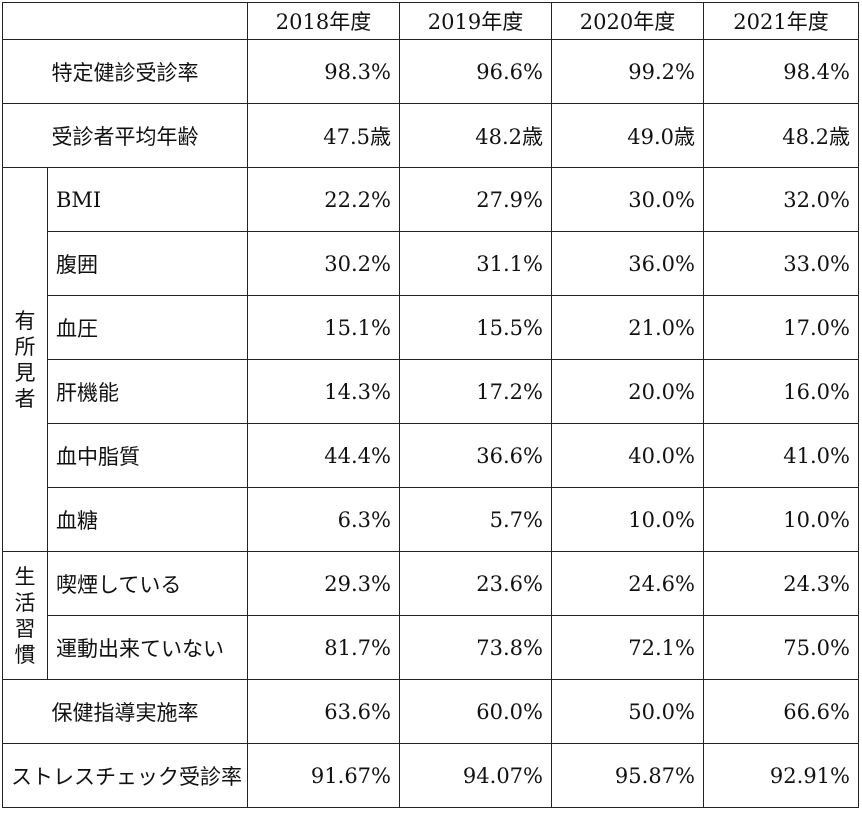 This screenshot has width=862, height=824. What do you see at coordinates (781, 263) in the screenshot?
I see `value-cell: 33.0%` at bounding box center [781, 263].